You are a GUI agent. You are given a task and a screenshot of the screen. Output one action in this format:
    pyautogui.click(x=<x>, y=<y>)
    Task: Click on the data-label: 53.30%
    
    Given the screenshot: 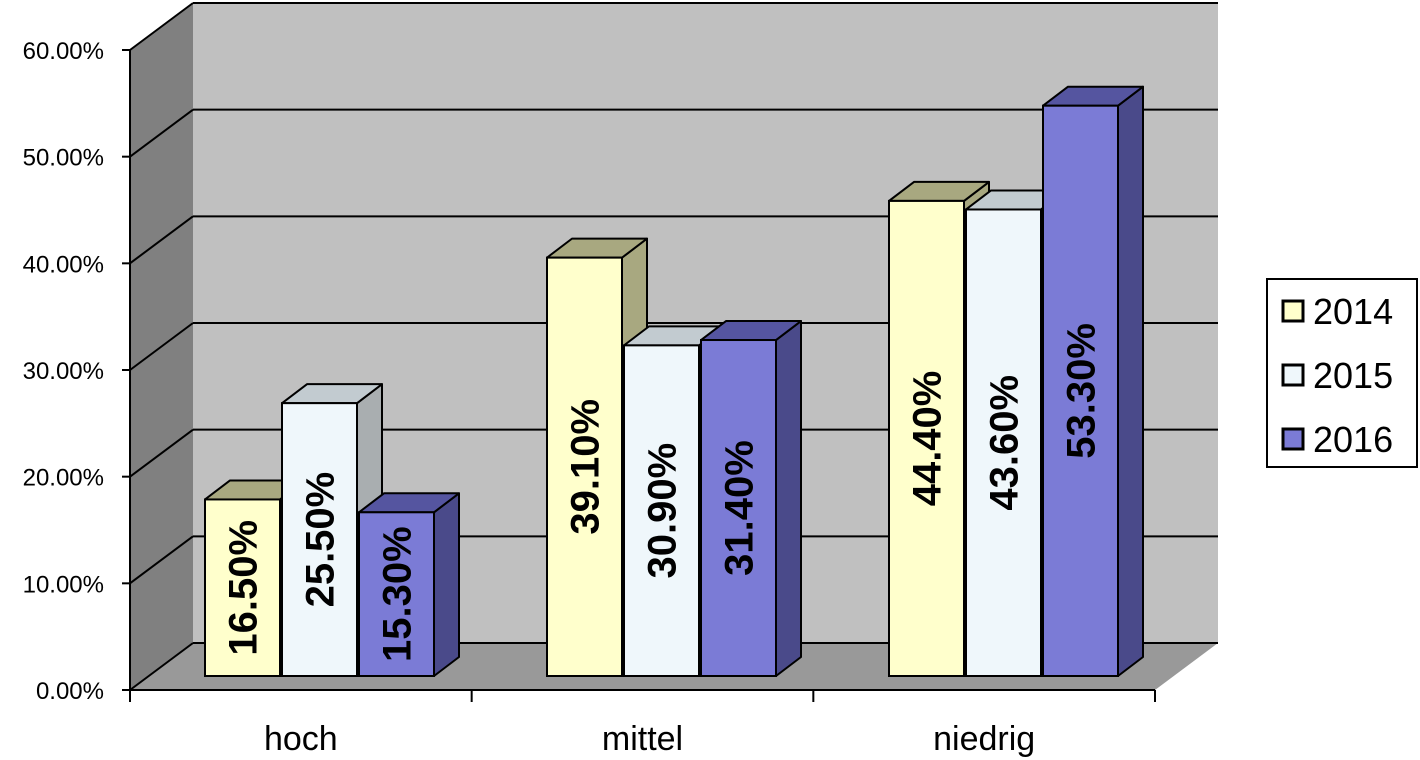 What is the action you would take?
    pyautogui.click(x=1082, y=391)
    